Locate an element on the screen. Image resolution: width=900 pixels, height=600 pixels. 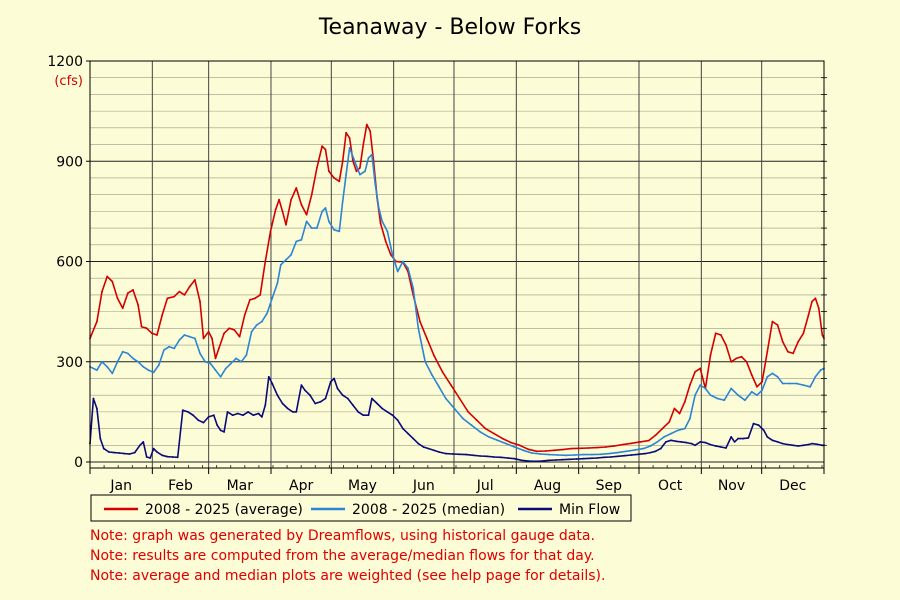
chart-title: Teanaway - Below Forks is located at coordinates (449, 27).